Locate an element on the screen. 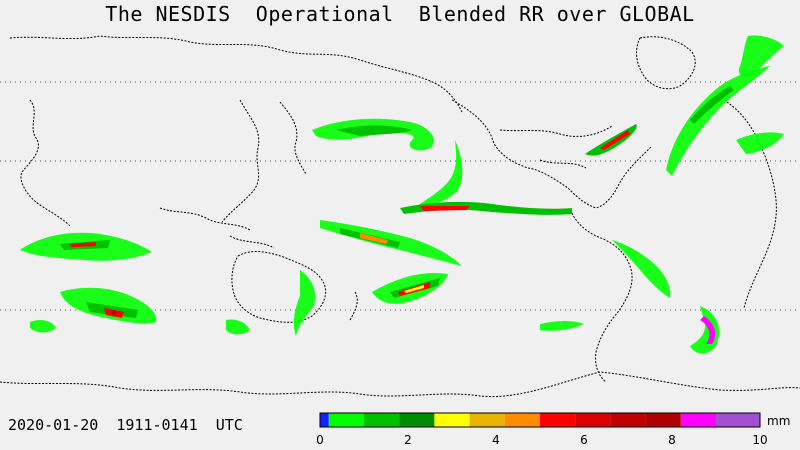 This screenshot has height=450, width=800. legend-frame is located at coordinates (540, 420).